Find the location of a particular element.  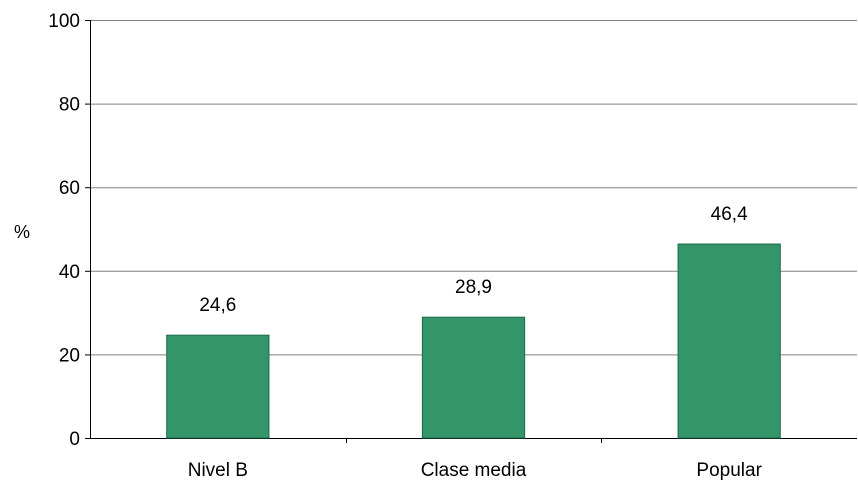

y-tick-label: 40 is located at coordinates (69, 272).